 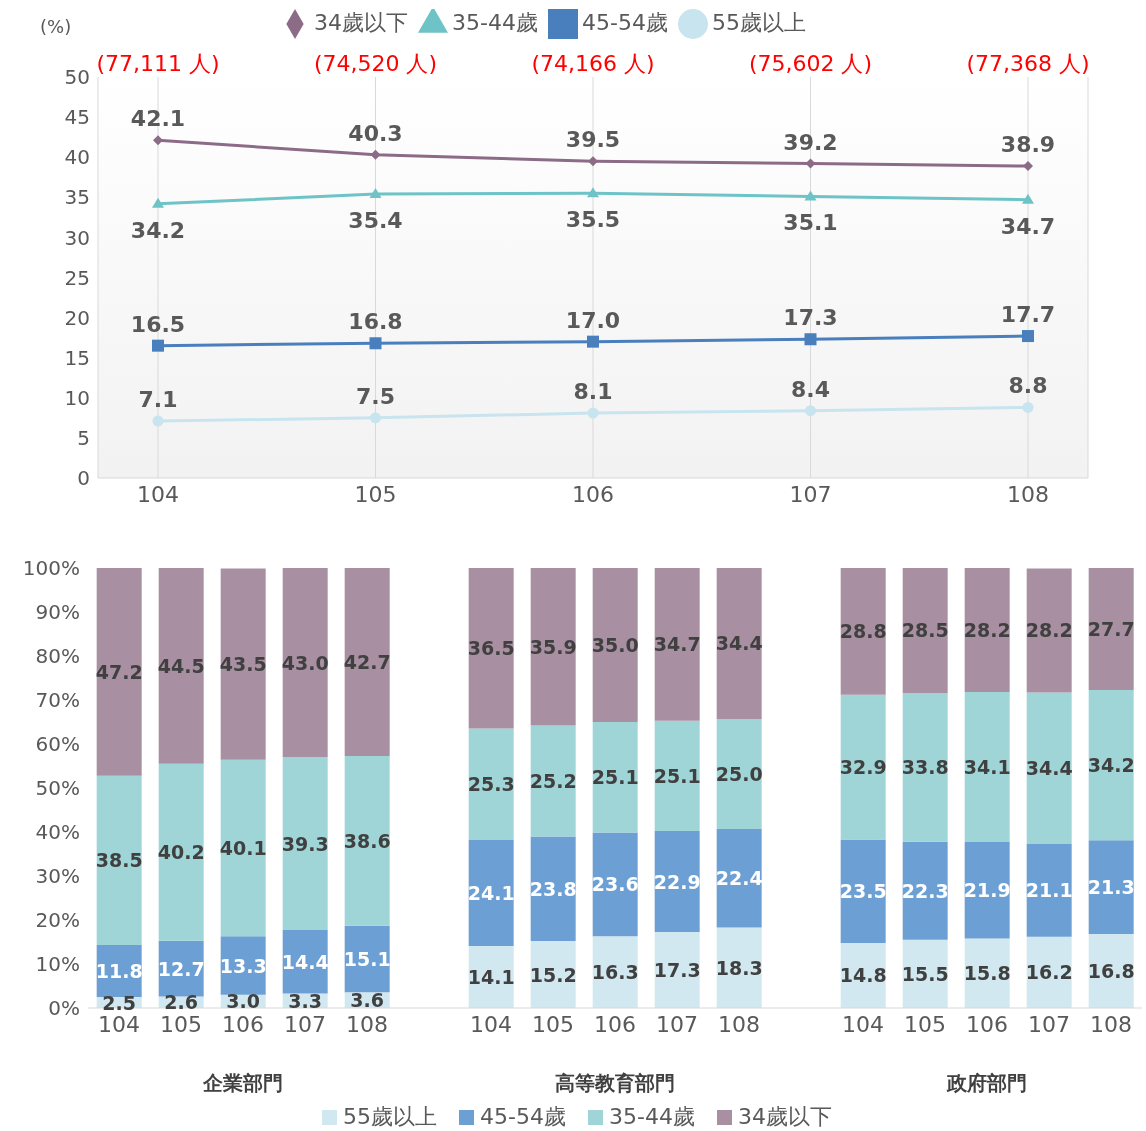 I want to click on y-tick-label: 70%, so click(x=57, y=700).